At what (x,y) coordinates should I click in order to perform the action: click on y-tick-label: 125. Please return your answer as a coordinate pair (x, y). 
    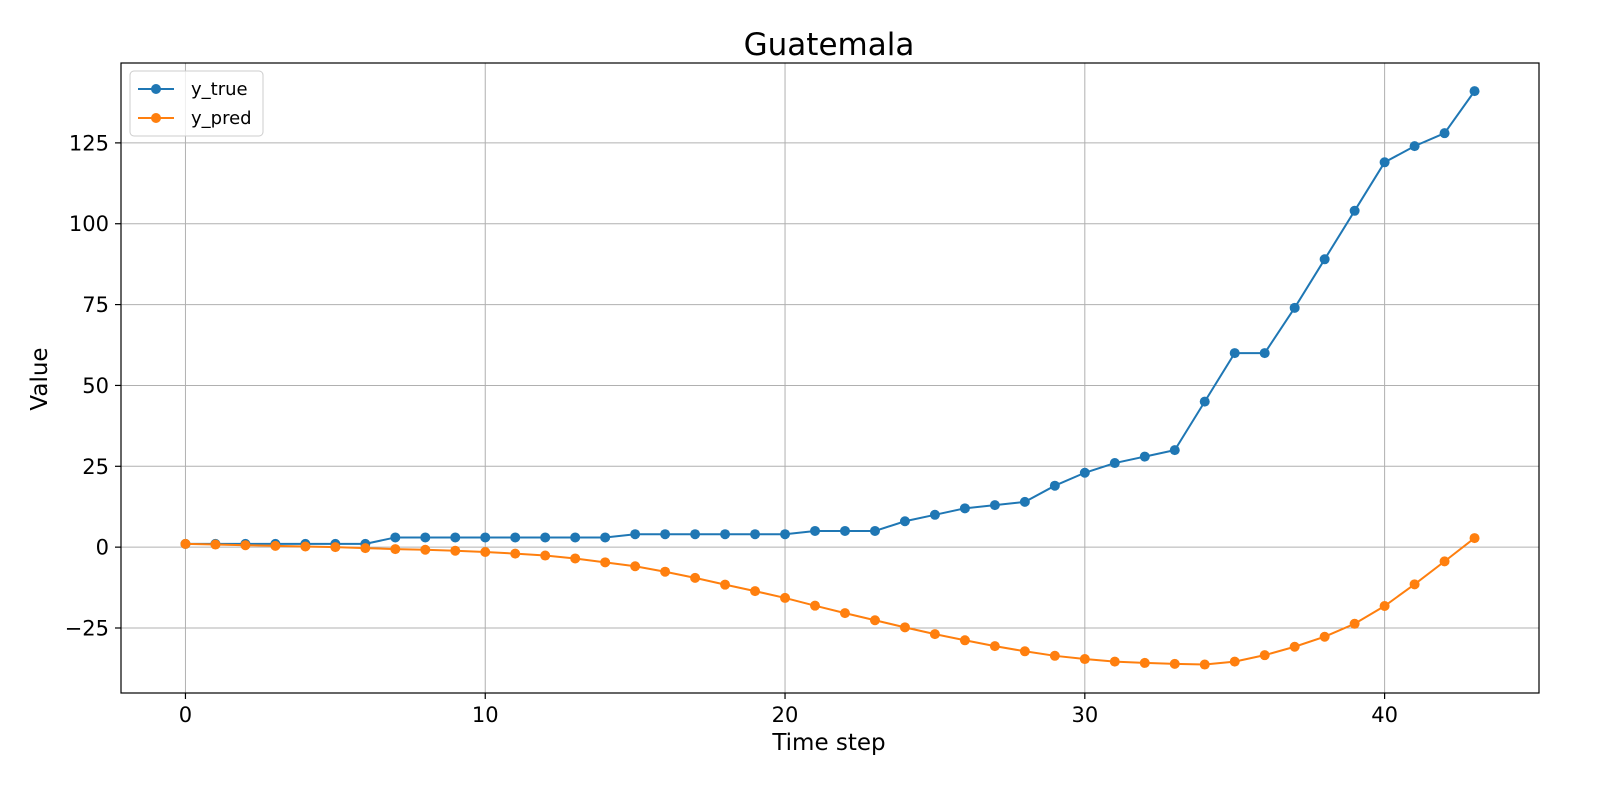
    Looking at the image, I should click on (89, 143).